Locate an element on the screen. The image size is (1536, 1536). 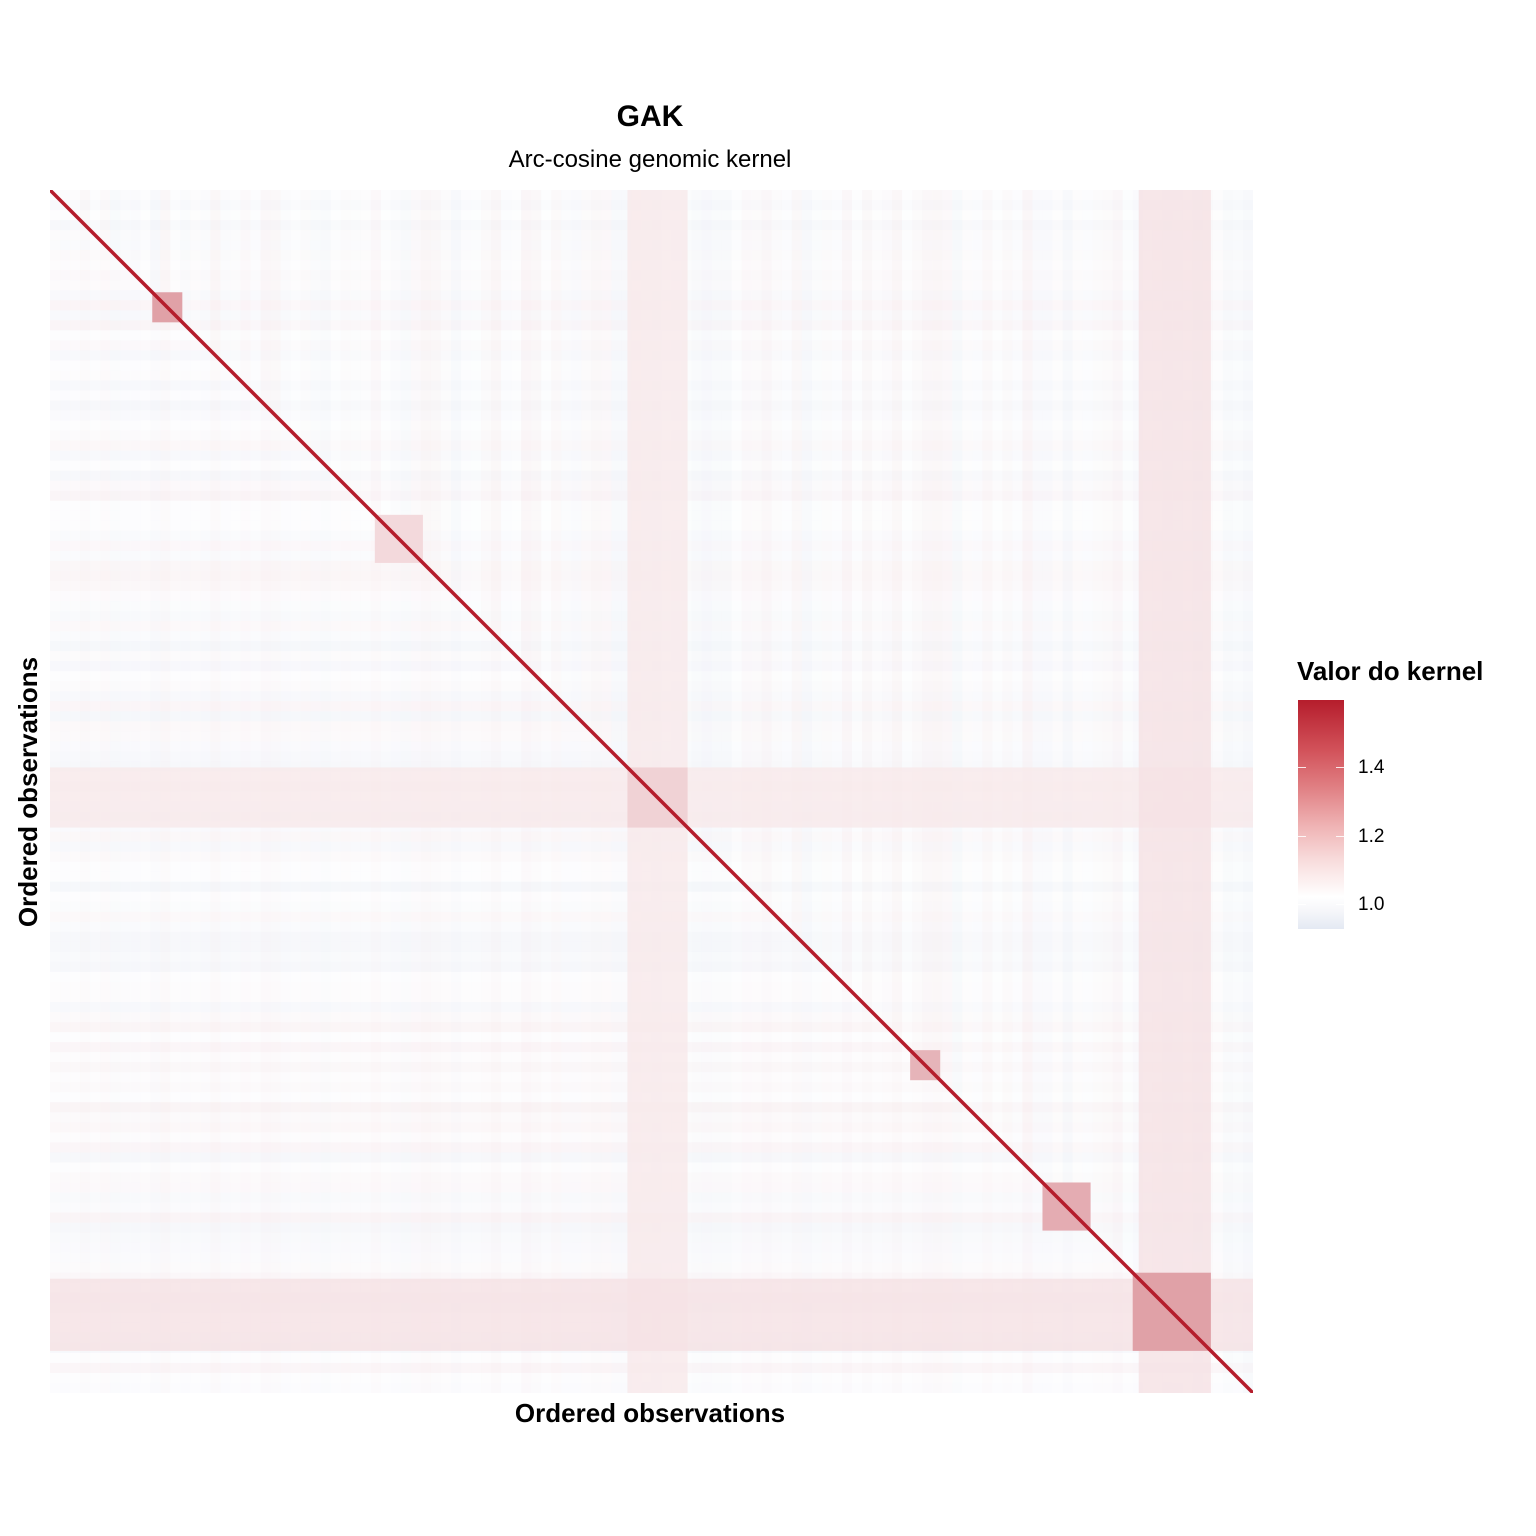
chart-subtitle: Arc-cosine genomic kernel is located at coordinates (650, 159).